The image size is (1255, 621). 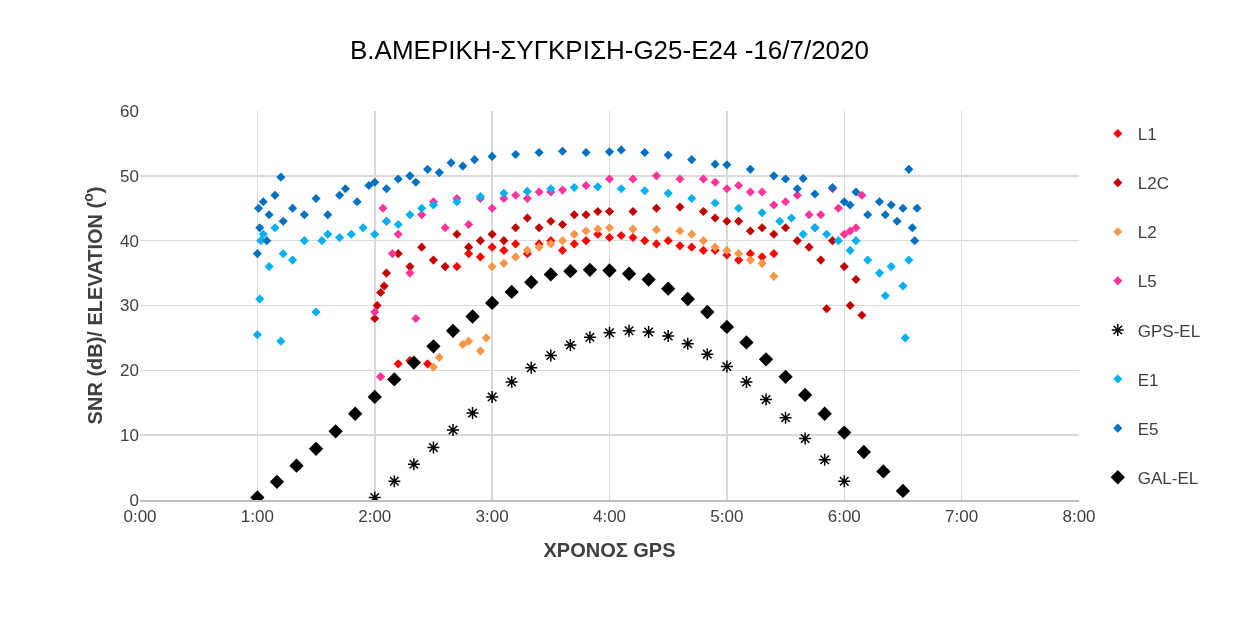 I want to click on y-tick-label: 60, so click(x=129, y=111).